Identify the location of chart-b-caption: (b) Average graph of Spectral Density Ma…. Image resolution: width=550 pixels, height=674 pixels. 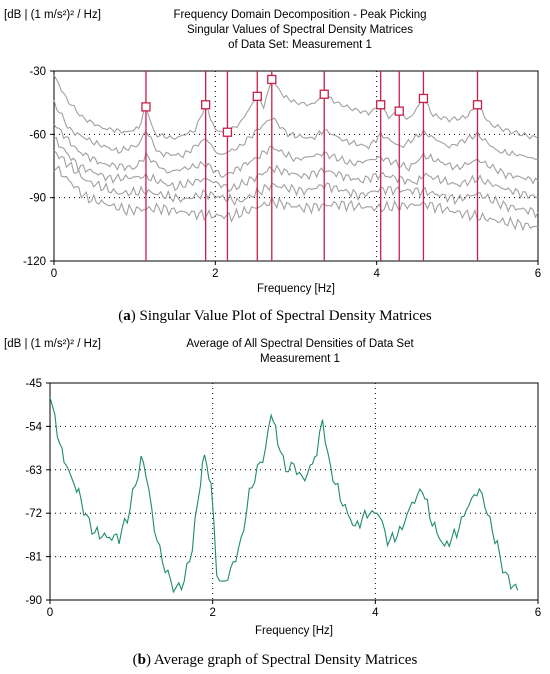
(275, 660).